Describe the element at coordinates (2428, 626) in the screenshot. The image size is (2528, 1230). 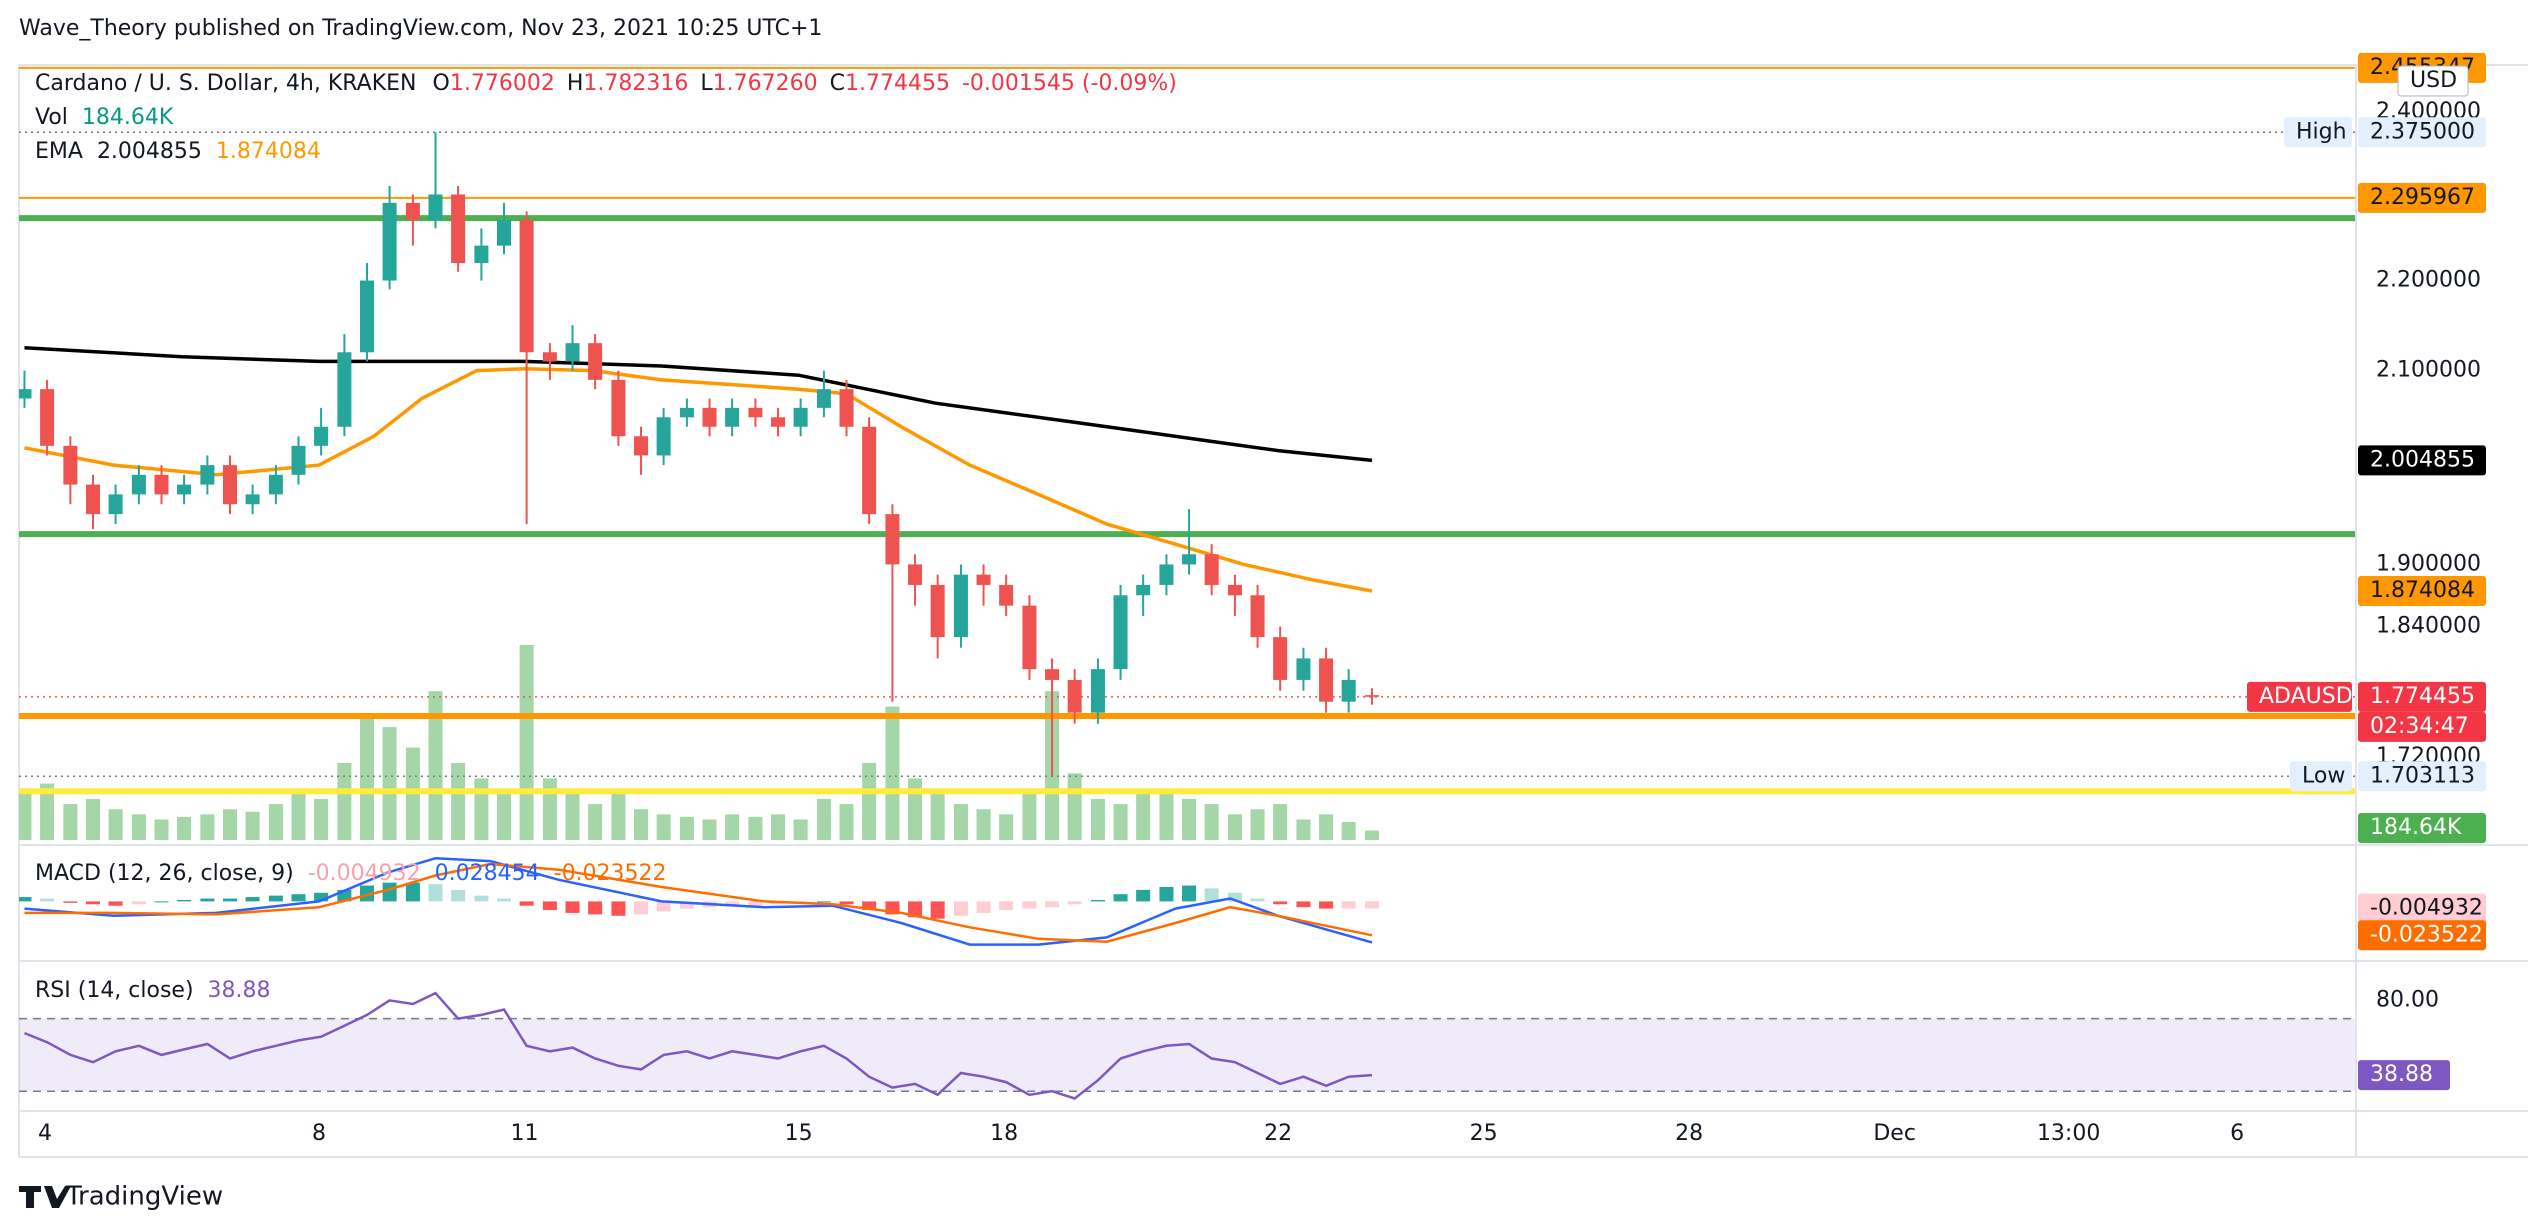
I see `y-tick-label: 1.840000` at that location.